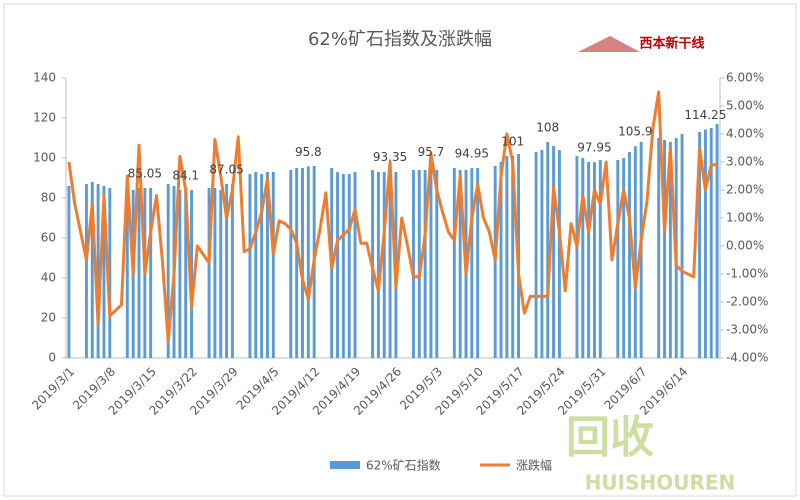  What do you see at coordinates (534, 465) in the screenshot?
I see `legend-label: 涨跌幅` at bounding box center [534, 465].